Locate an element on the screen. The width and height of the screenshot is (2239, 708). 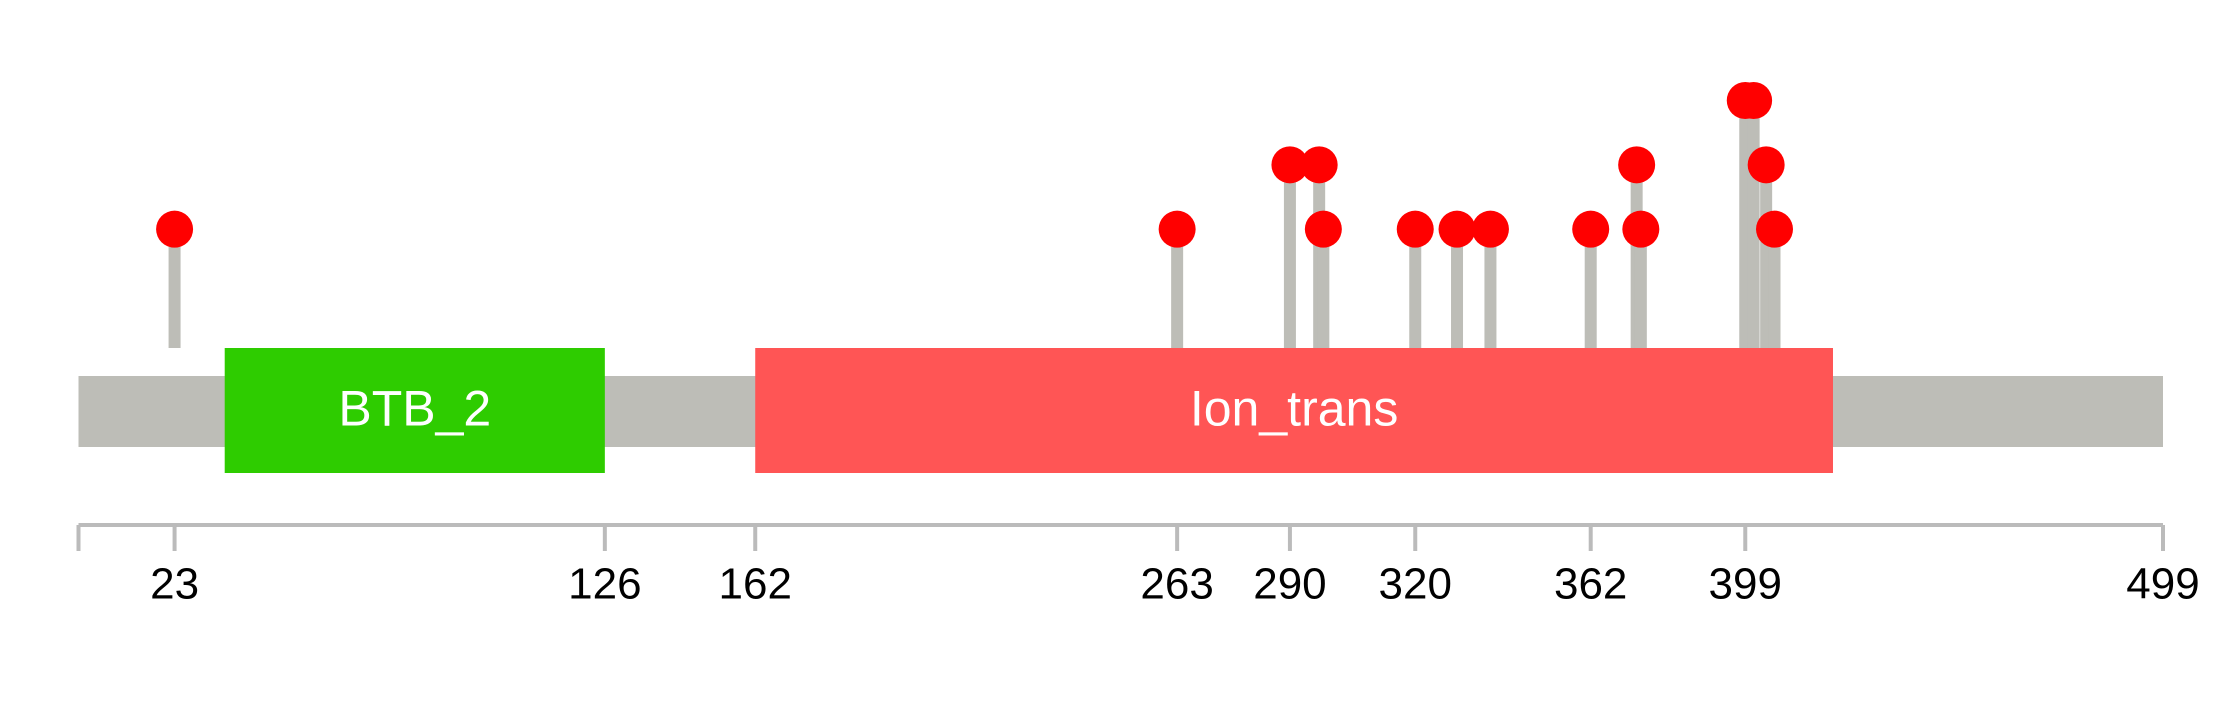
x-tick-label: 320 is located at coordinates (1415, 584).